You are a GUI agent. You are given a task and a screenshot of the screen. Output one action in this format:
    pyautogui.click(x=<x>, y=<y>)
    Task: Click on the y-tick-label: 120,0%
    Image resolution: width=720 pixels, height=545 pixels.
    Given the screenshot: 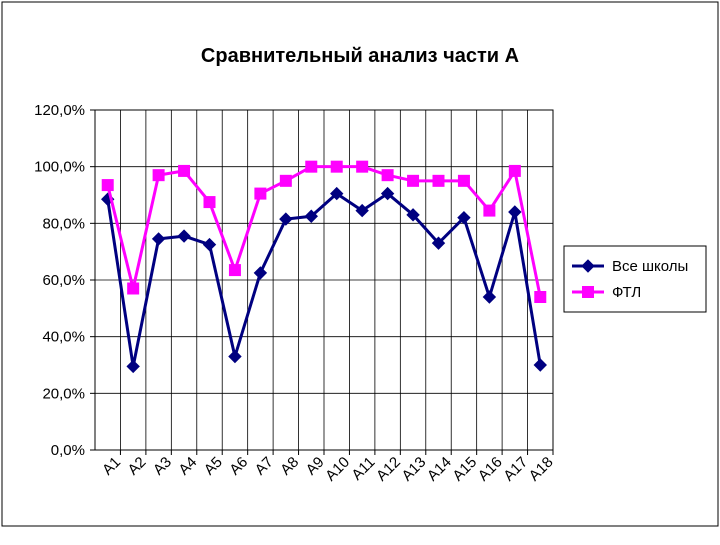 What is the action you would take?
    pyautogui.click(x=59, y=110)
    